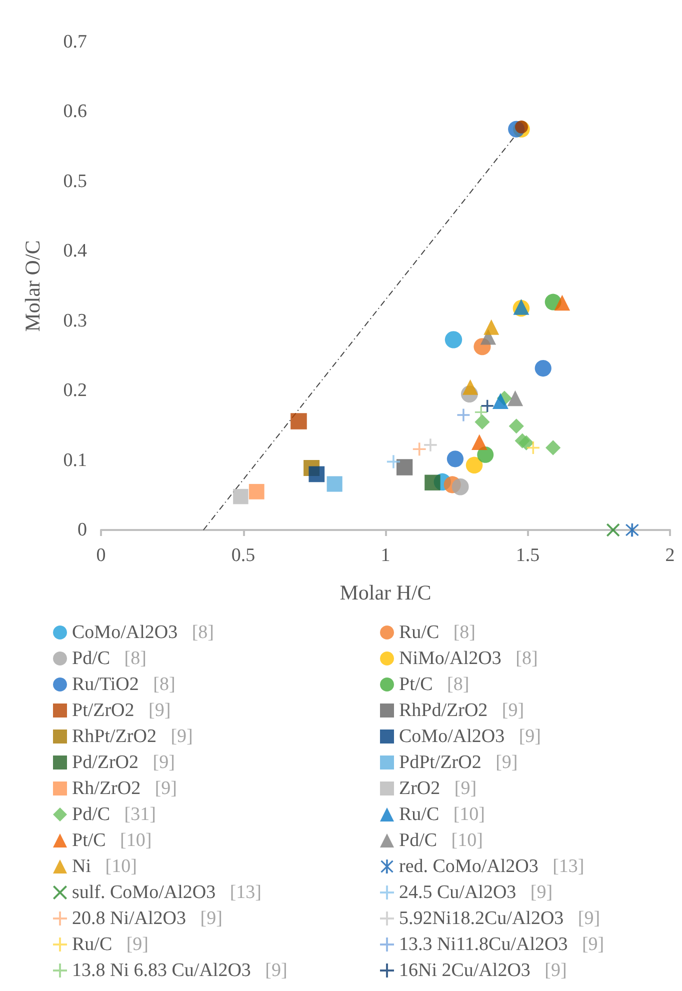 Image resolution: width=682 pixels, height=991 pixels. Describe the element at coordinates (180, 970) in the screenshot. I see `legend-label: 13.8 Ni 6.83 Cu/Al2O3 [9]` at that location.